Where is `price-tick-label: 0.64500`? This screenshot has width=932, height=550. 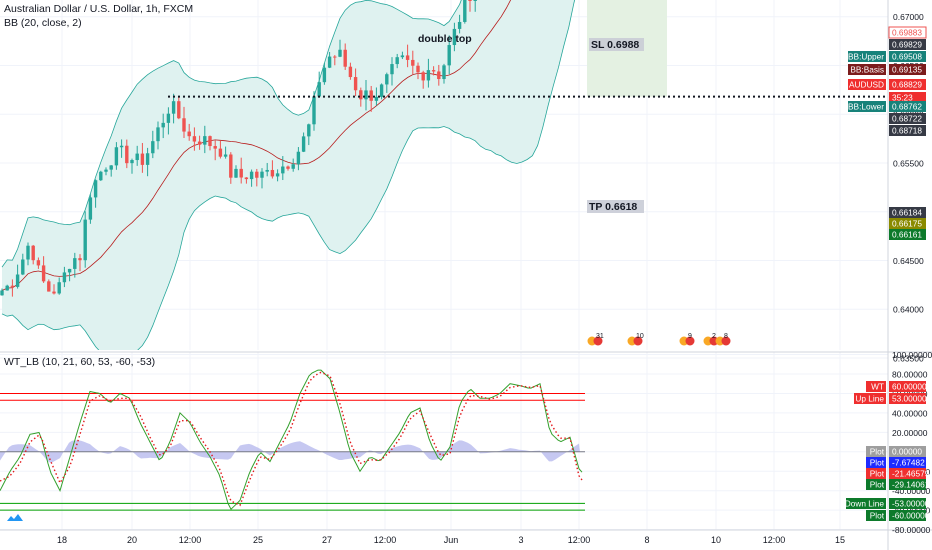
price-tick-label: 0.64500 is located at coordinates (908, 261).